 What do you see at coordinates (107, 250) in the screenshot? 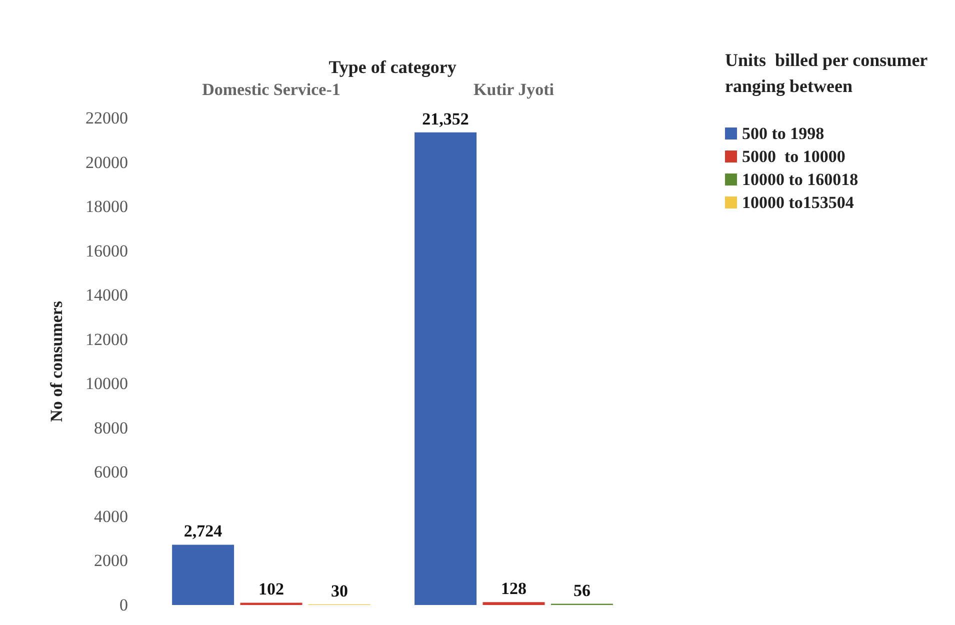
I see `y-tick-label: 16000` at bounding box center [107, 250].